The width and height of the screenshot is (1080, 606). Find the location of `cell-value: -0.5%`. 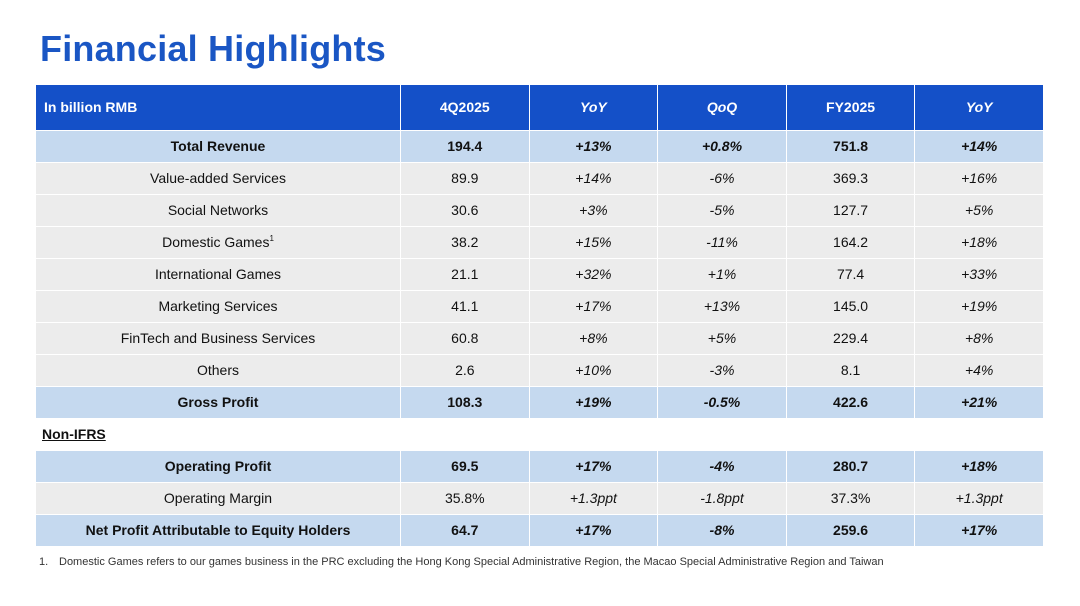

cell-value: -0.5% is located at coordinates (722, 402).